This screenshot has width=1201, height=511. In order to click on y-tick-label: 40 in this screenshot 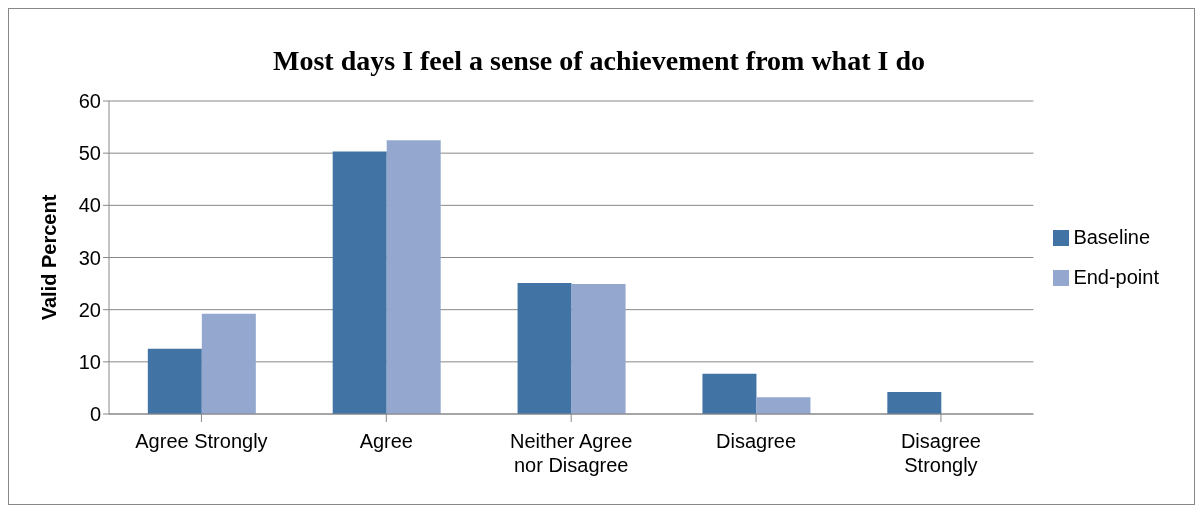, I will do `click(89, 205)`.